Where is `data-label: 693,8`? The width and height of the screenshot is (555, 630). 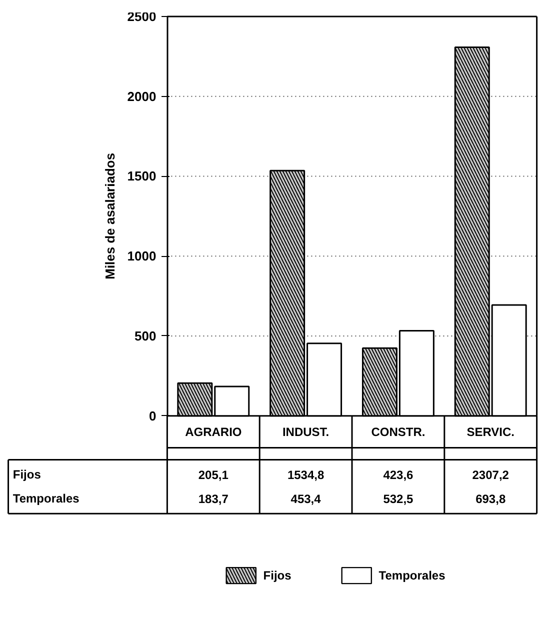
data-label: 693,8 is located at coordinates (491, 499).